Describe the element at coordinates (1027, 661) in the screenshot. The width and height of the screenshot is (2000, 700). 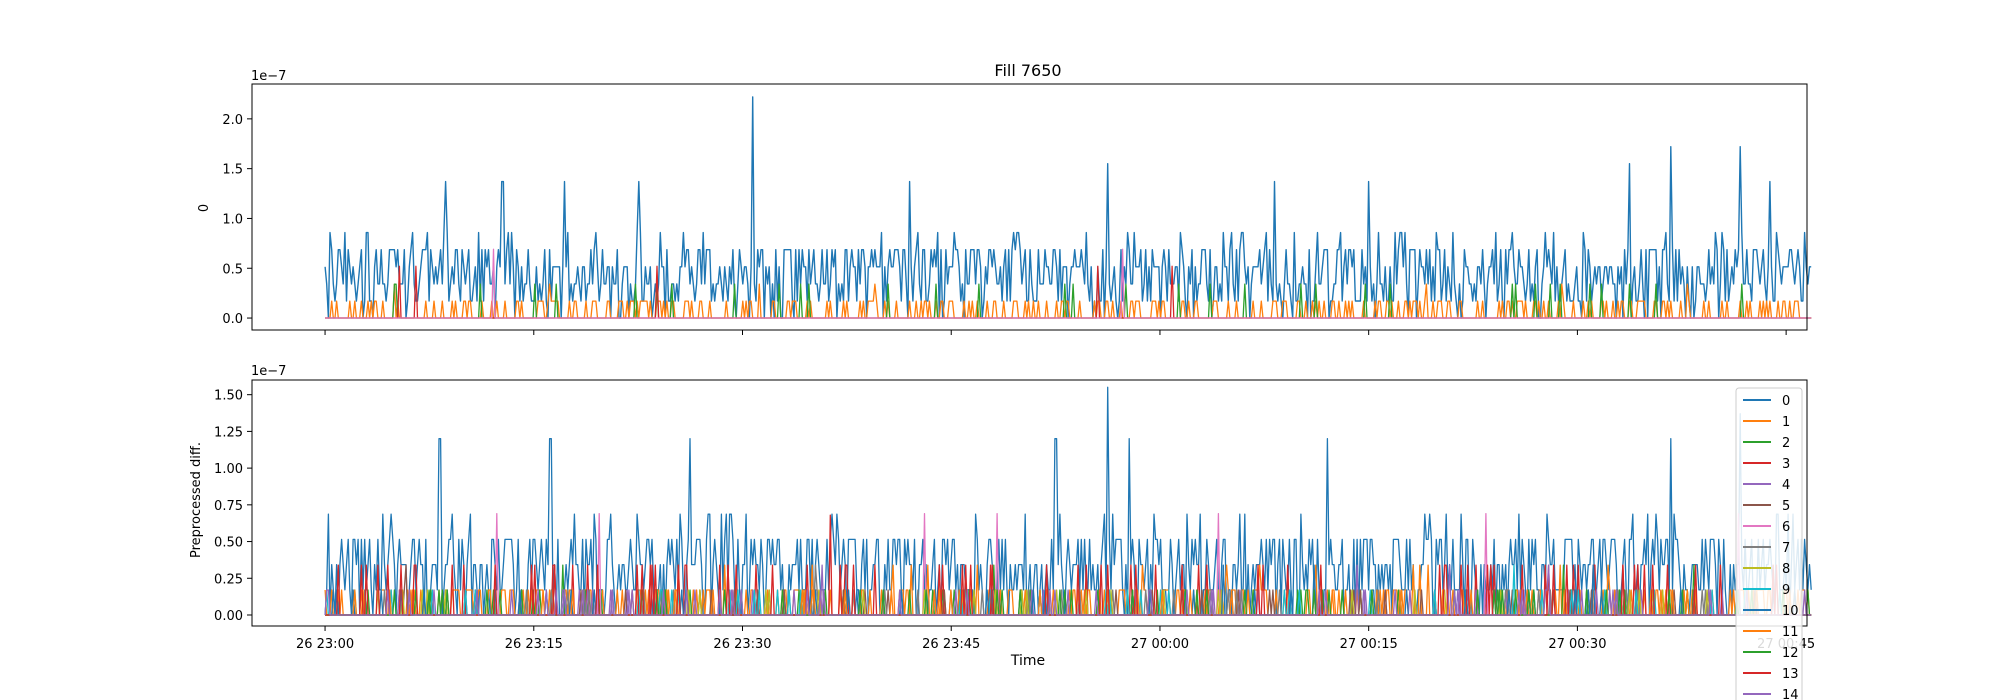
I see `x-axis-label: Time` at that location.